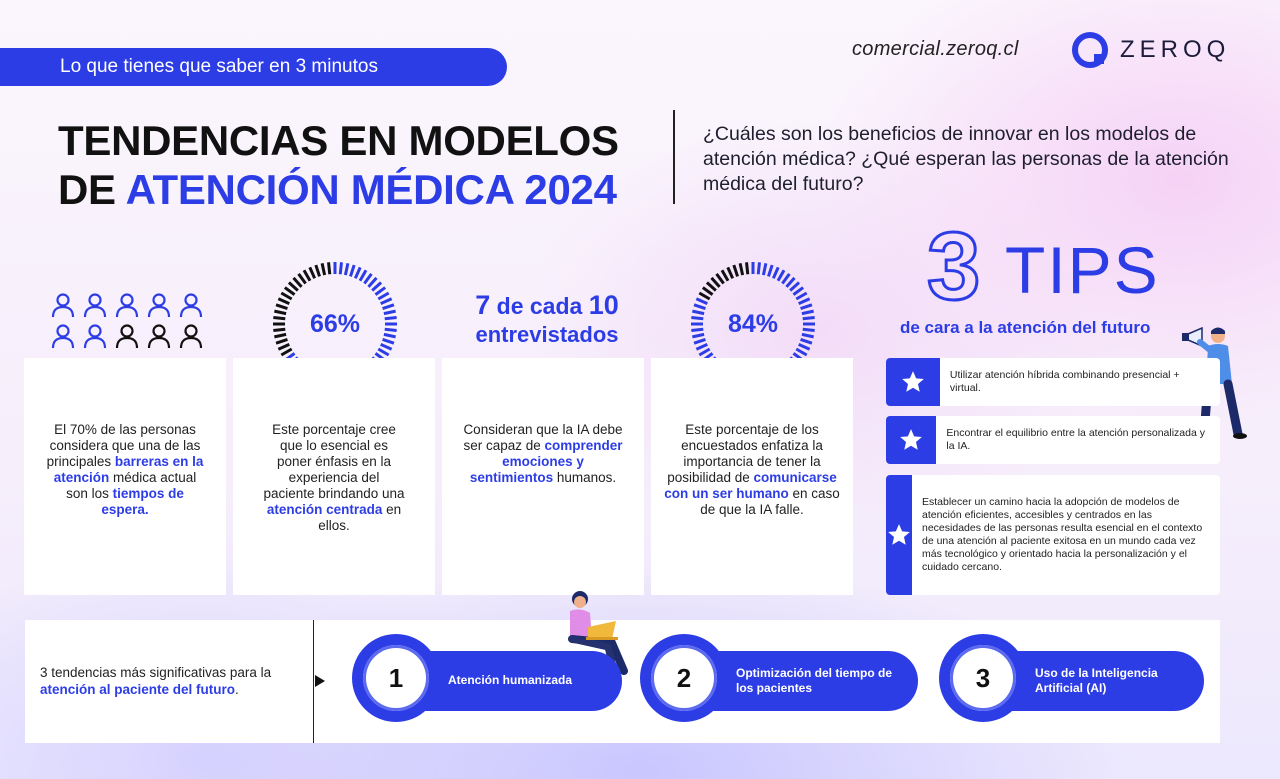  I want to click on trend-number-2: 2, so click(684, 678).